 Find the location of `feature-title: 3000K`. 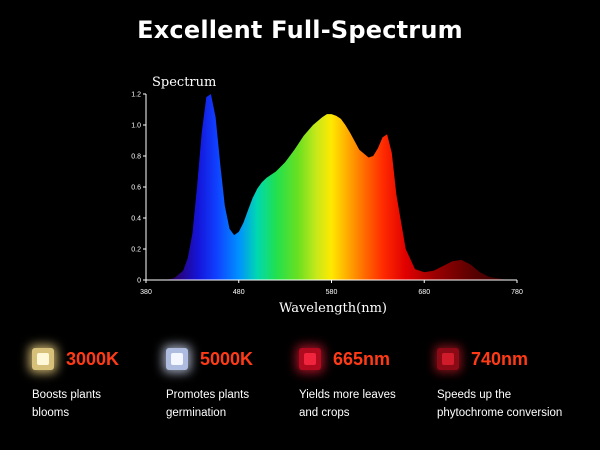

feature-title: 3000K is located at coordinates (93, 359).